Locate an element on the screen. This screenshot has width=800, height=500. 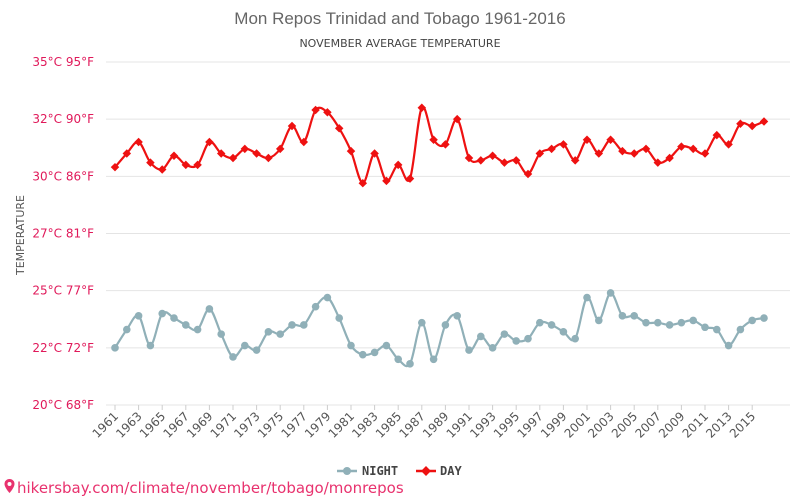
legend-item-night: NIGHT is located at coordinates (367, 471).